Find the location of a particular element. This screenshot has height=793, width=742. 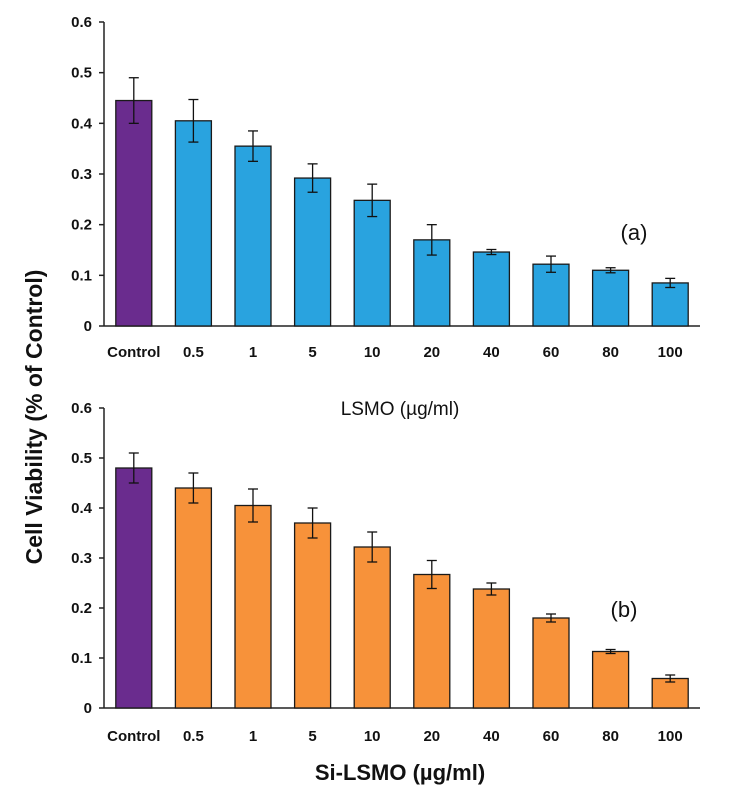

y-tick-label-a: 0.5 is located at coordinates (81, 73).